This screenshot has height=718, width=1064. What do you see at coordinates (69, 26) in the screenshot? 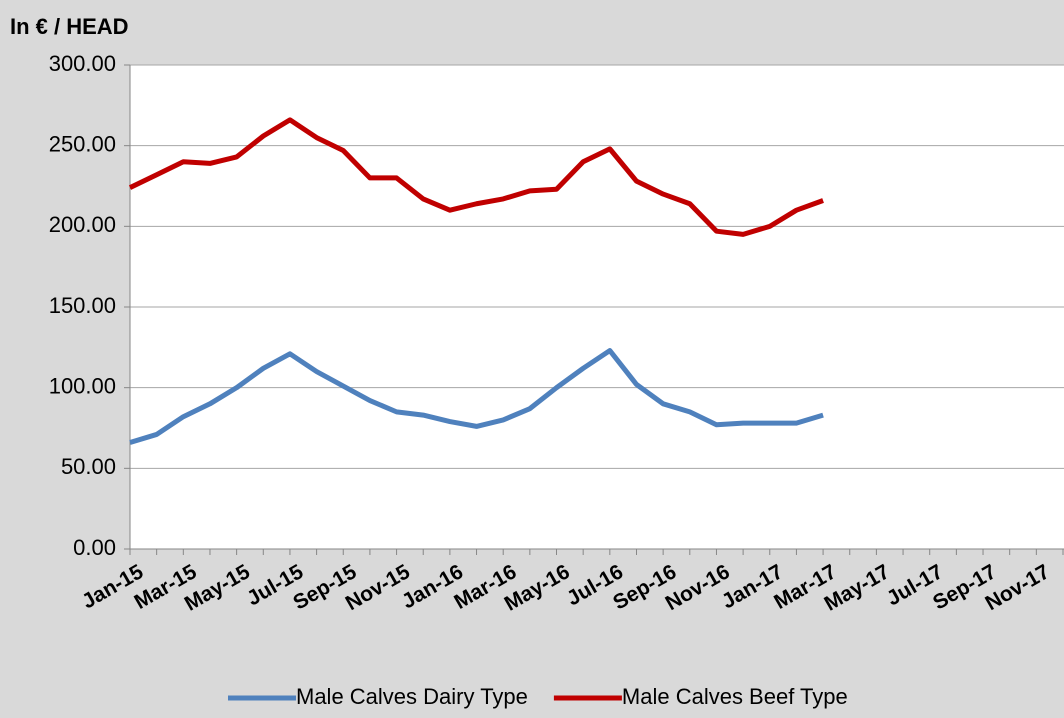
I see `chart-title: In € / HEAD` at bounding box center [69, 26].